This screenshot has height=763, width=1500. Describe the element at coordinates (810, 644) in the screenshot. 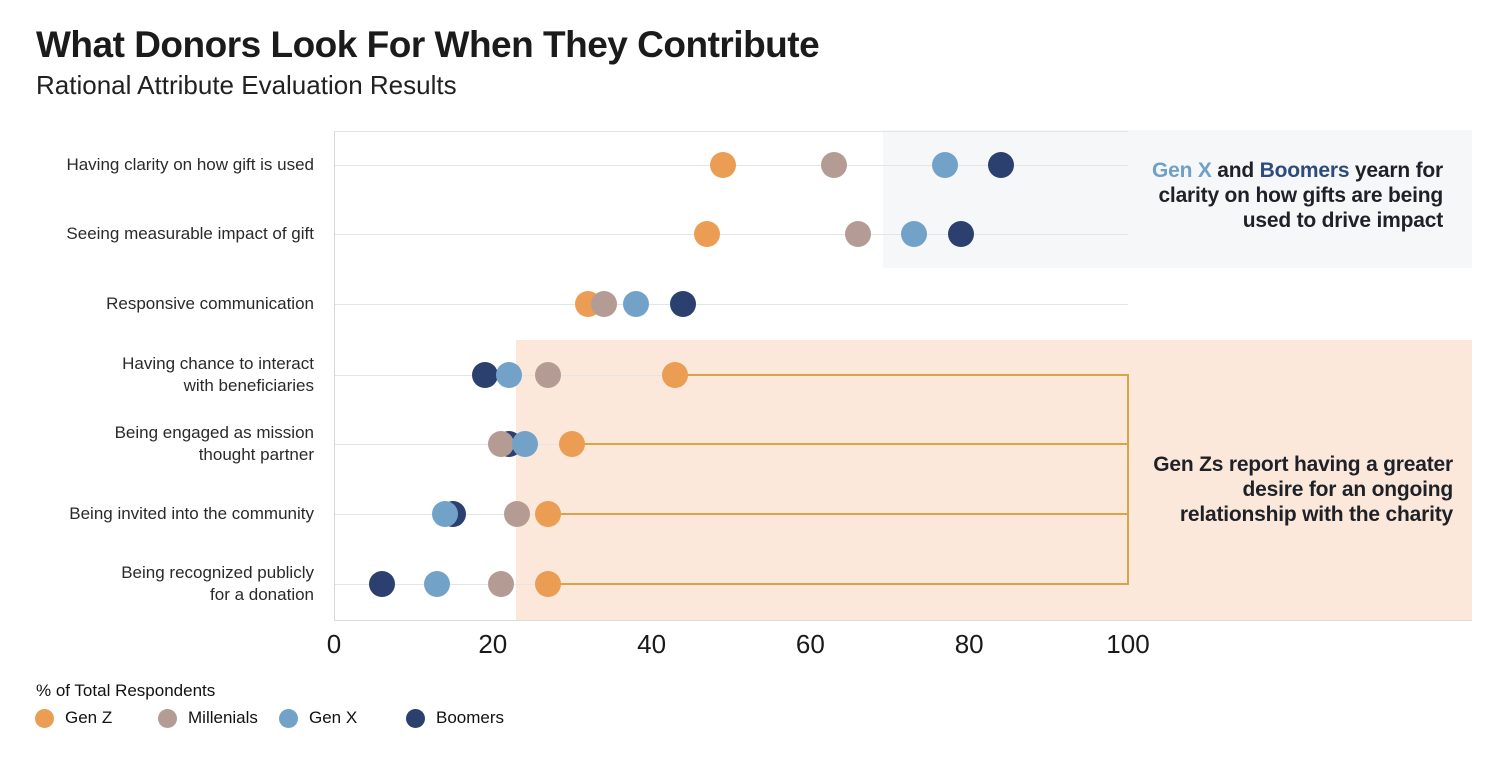

I see `x-tick-label-60: 60` at that location.